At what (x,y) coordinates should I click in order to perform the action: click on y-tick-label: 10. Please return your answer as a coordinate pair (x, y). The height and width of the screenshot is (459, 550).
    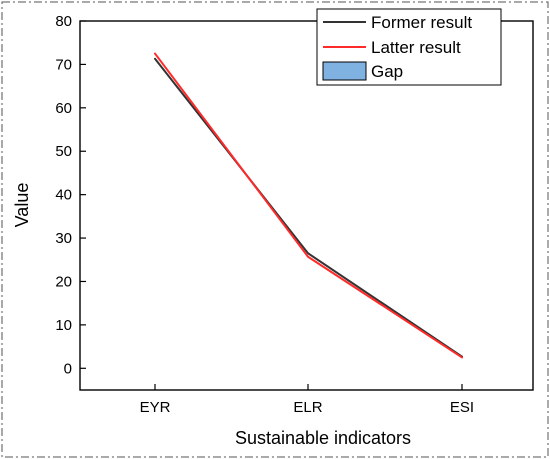
    Looking at the image, I should click on (63, 325).